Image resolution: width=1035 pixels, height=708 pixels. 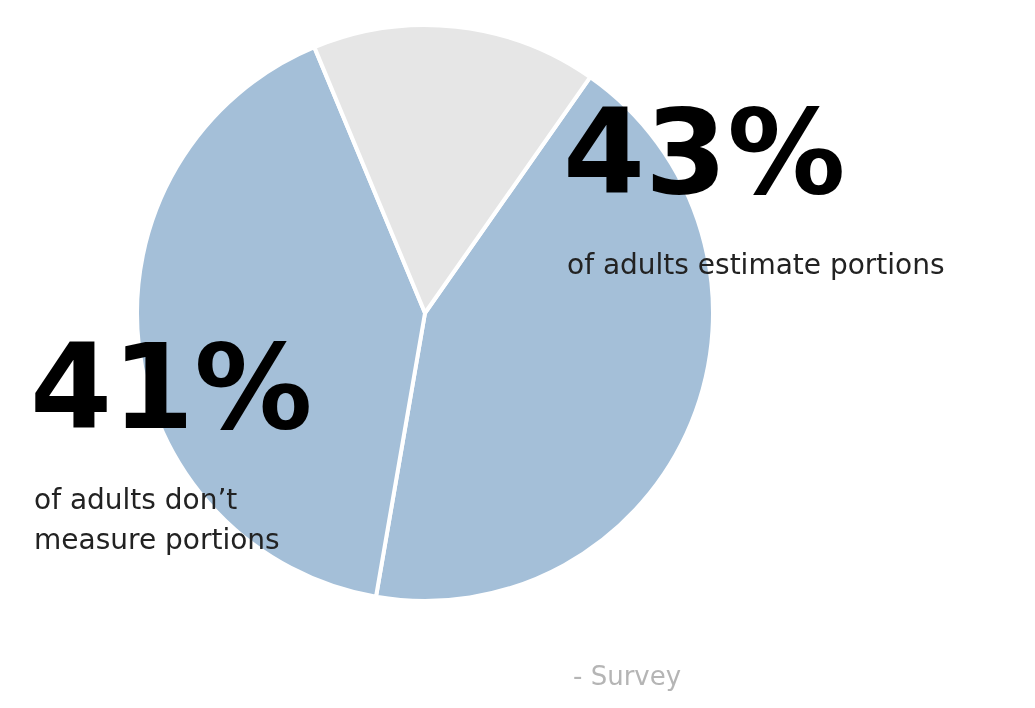 What do you see at coordinates (756, 265) in the screenshot?
I see `slice-label: of adults estimate portions` at bounding box center [756, 265].